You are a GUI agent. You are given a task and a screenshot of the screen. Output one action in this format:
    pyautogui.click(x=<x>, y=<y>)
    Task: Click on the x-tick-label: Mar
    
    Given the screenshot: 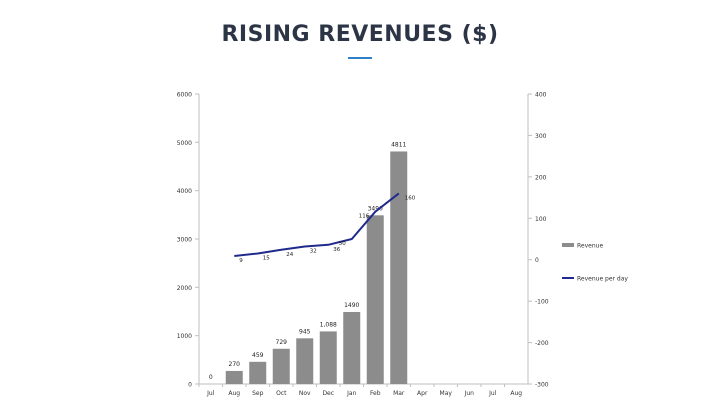 What is the action you would take?
    pyautogui.click(x=399, y=393)
    